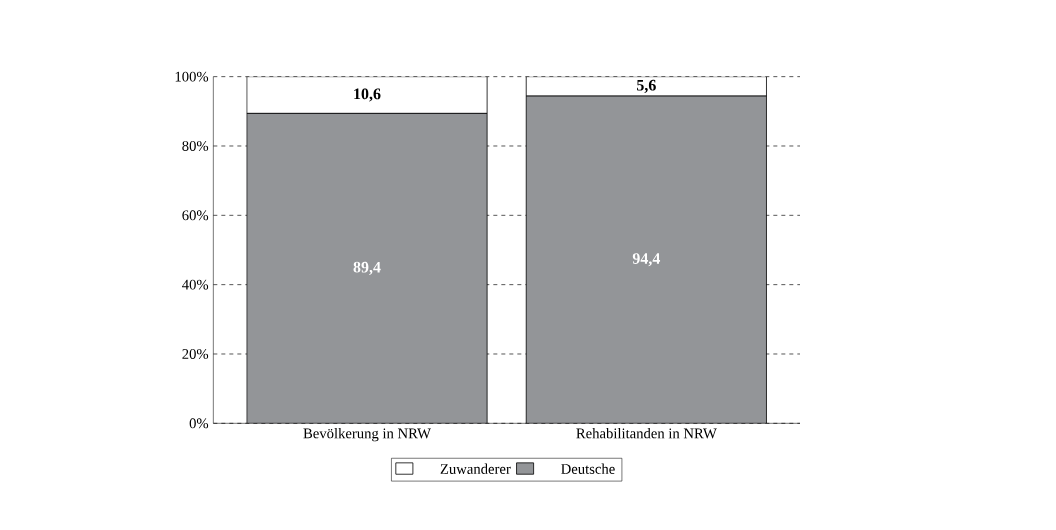 The width and height of the screenshot is (1056, 530). What do you see at coordinates (367, 95) in the screenshot?
I see `data-label: 10,6` at bounding box center [367, 95].